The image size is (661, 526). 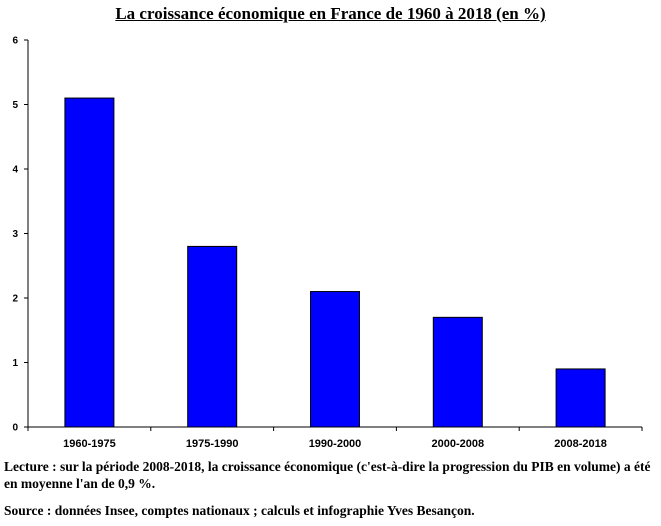 What do you see at coordinates (15, 428) in the screenshot?
I see `y-tick-label: 0` at bounding box center [15, 428].